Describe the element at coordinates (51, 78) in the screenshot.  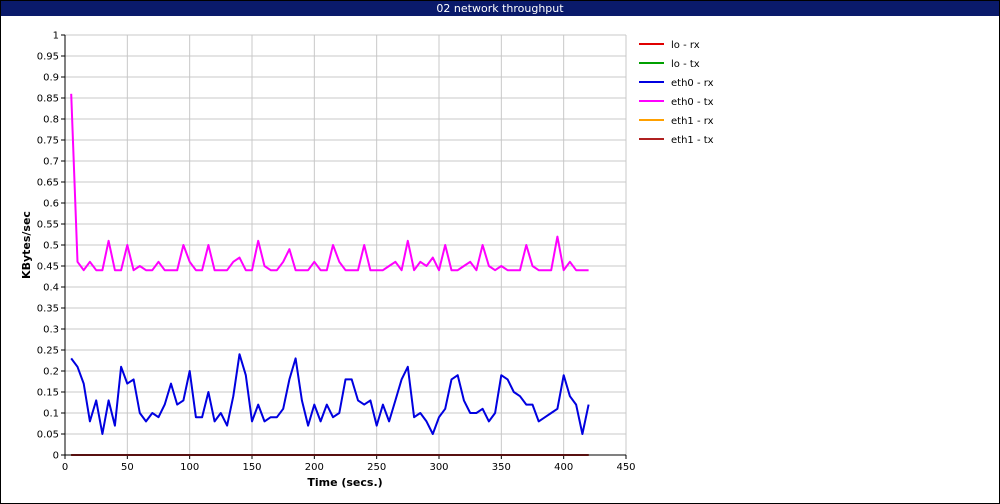
I see `y-tick-label: 0.9` at that location.